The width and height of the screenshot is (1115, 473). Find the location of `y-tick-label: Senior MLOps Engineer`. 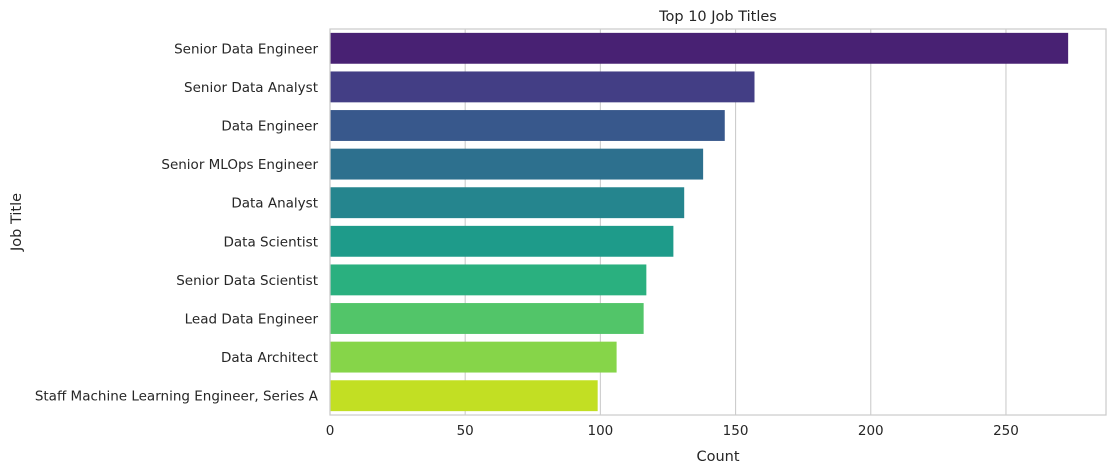

y-tick-label: Senior MLOps Engineer is located at coordinates (239, 165).